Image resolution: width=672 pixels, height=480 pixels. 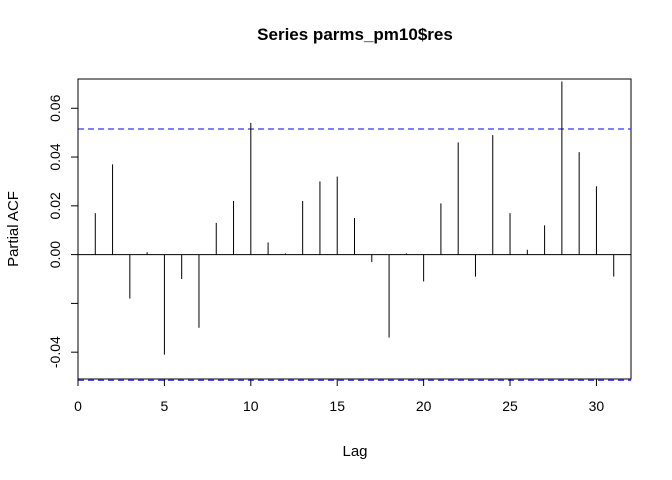 I want to click on x-tick-label: 0, so click(x=78, y=406).